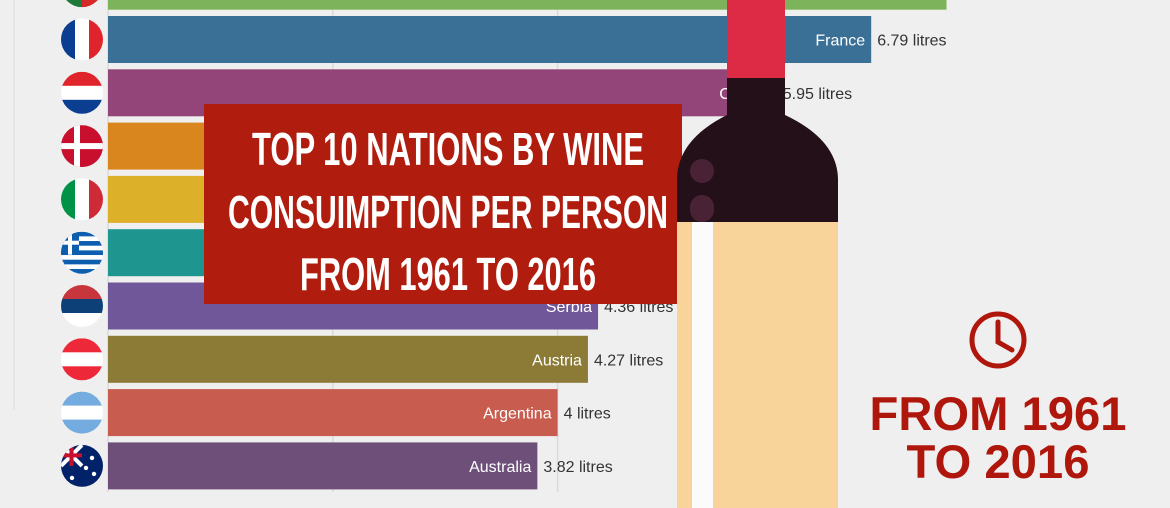 The height and width of the screenshot is (508, 1170). What do you see at coordinates (757, 254) in the screenshot?
I see `wine-bottle` at bounding box center [757, 254].